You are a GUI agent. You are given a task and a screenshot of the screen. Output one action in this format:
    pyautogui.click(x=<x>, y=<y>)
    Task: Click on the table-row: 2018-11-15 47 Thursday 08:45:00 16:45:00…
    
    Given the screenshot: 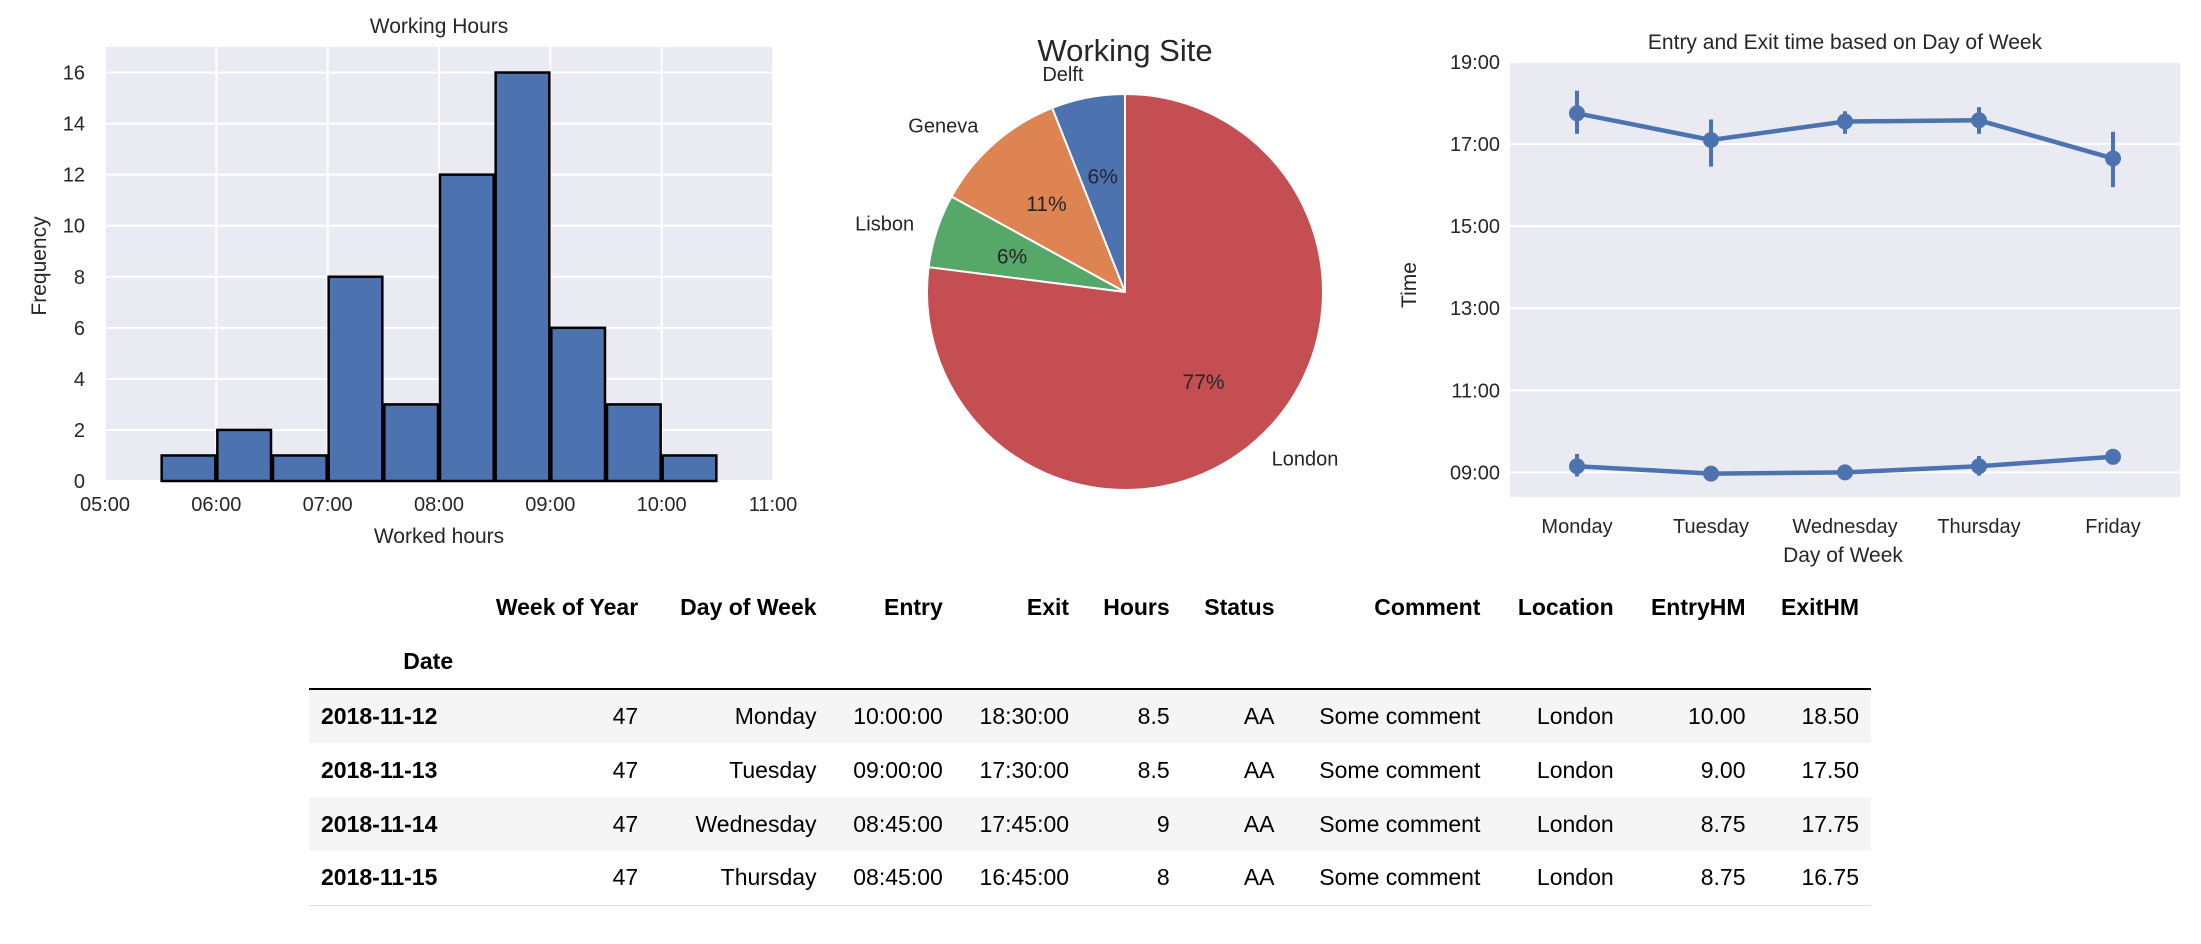 What is the action you would take?
    pyautogui.click(x=1090, y=878)
    